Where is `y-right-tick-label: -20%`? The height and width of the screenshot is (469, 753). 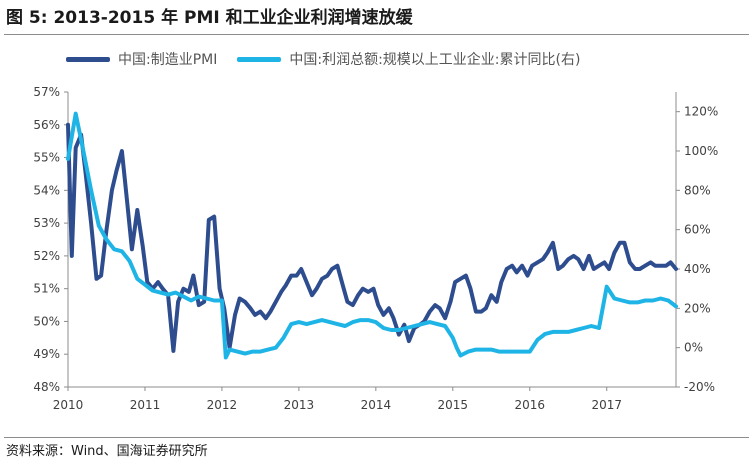
y-right-tick-label: -20% is located at coordinates (699, 387).